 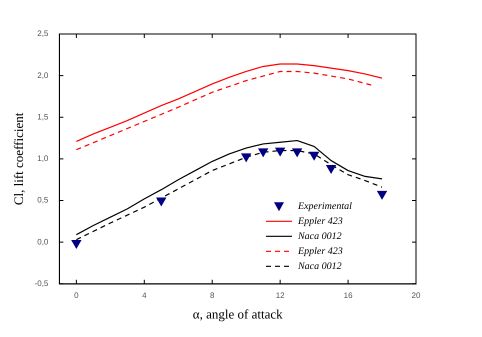 What do you see at coordinates (43, 241) in the screenshot?
I see `y-tick-label: 0,0` at bounding box center [43, 241].